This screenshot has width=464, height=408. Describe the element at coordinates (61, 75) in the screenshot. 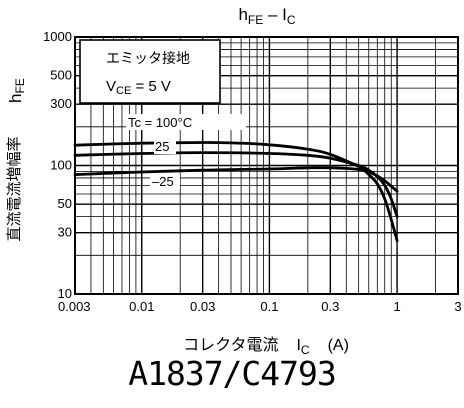

I see `y-tick-label-5: 500` at that location.